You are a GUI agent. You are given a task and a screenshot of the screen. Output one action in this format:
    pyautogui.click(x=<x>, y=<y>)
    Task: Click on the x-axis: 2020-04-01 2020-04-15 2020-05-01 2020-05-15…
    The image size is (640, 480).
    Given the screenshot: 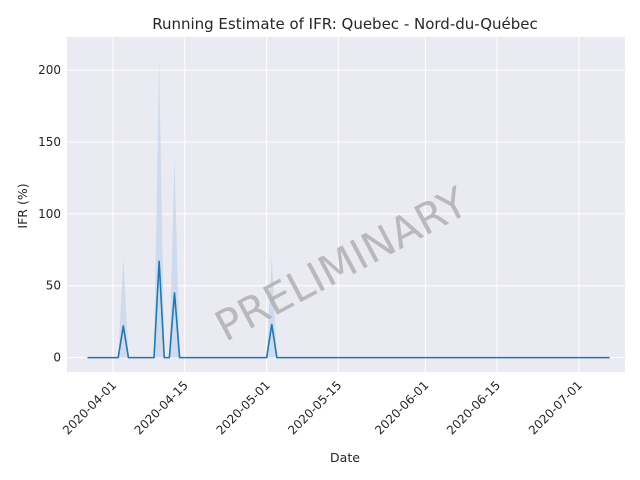 What is the action you would take?
    pyautogui.click(x=322, y=407)
    